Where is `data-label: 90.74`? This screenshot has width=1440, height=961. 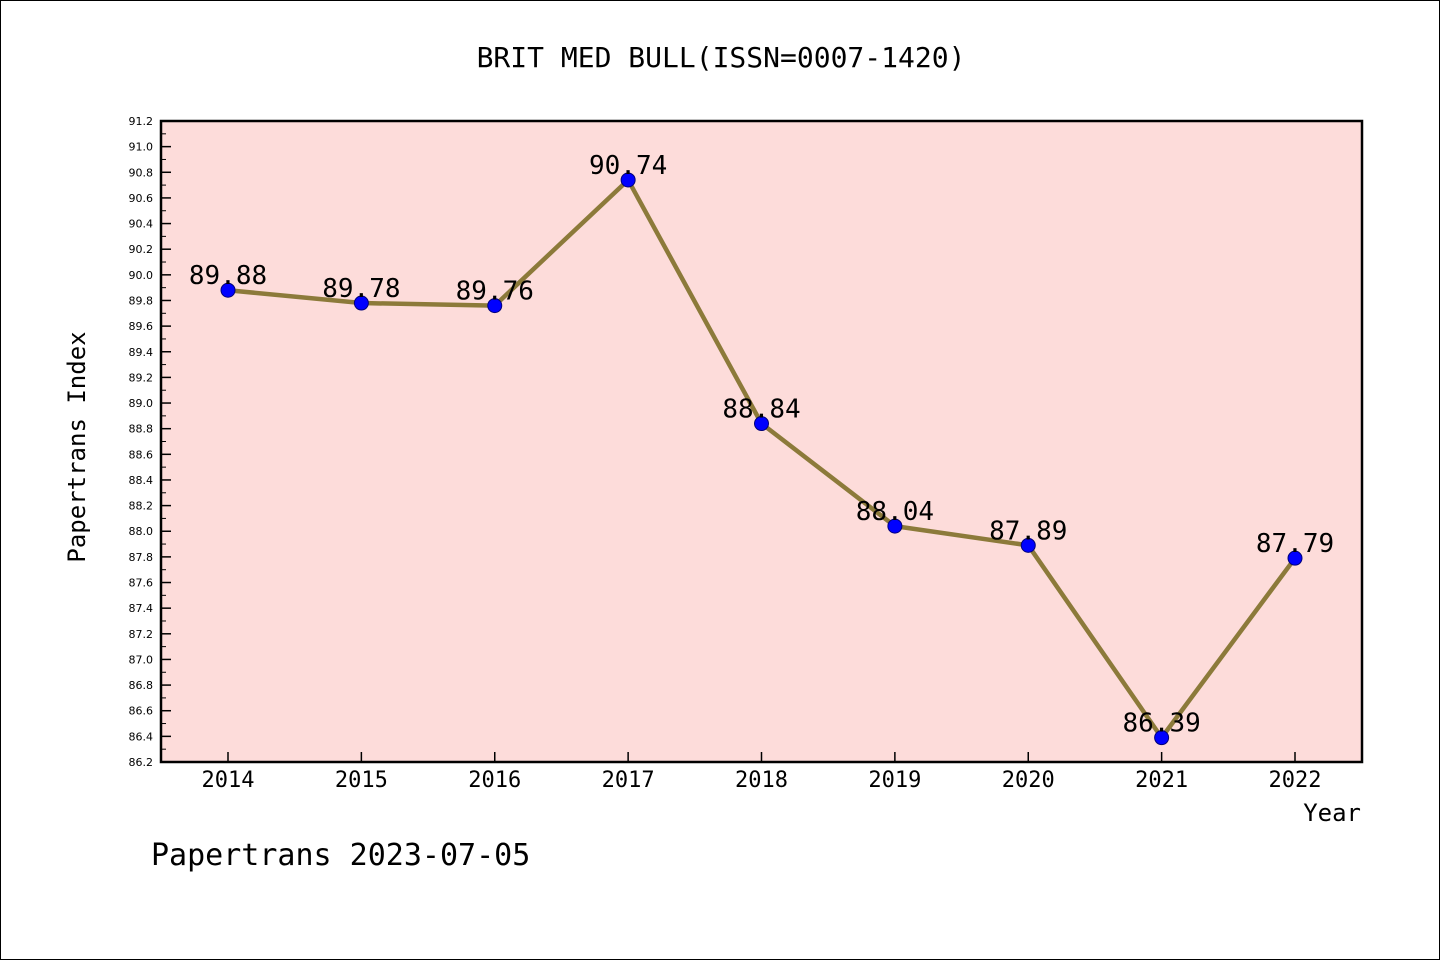
data-label: 90.74 is located at coordinates (628, 166).